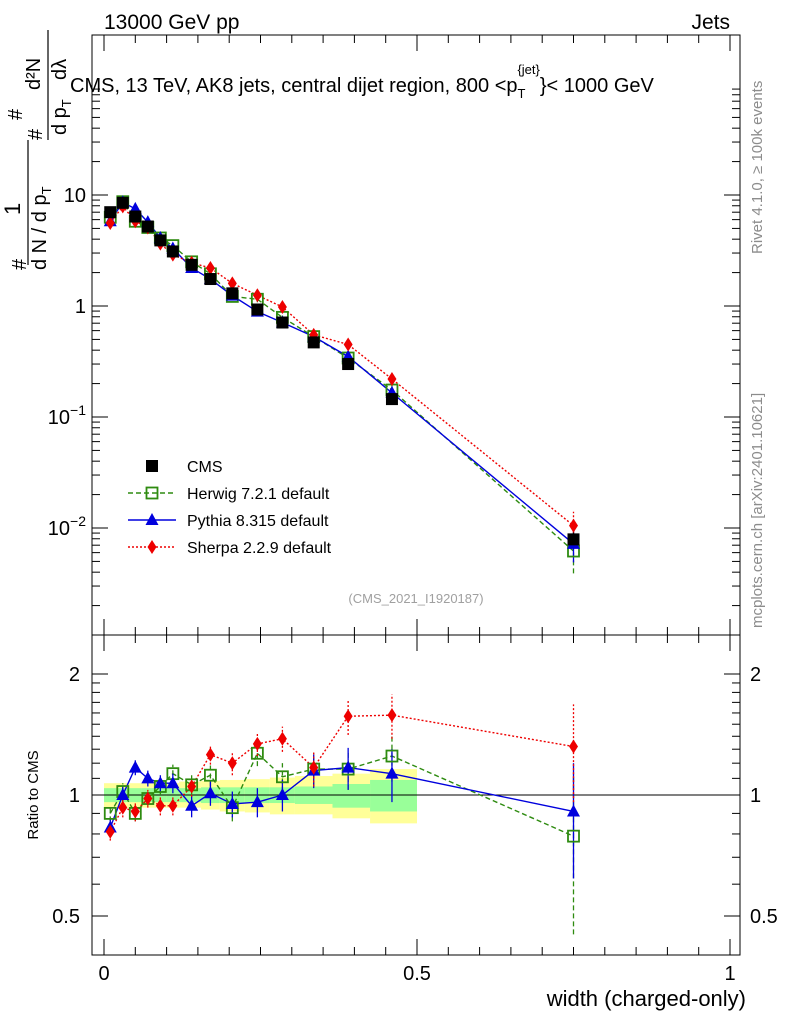  Describe the element at coordinates (36, 134) in the screenshot. I see `ylabel-hash-3: #` at that location.